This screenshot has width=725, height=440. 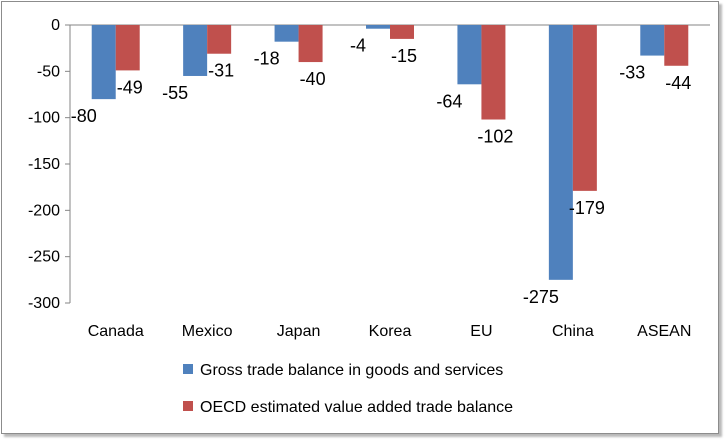 What do you see at coordinates (310, 44) in the screenshot?
I see `bar-value-added-japan` at bounding box center [310, 44].